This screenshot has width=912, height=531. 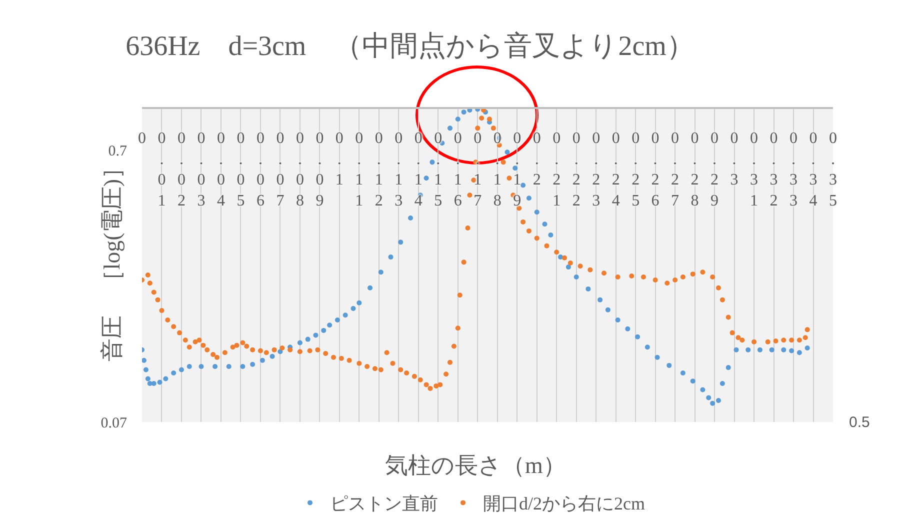 I want to click on x-tick-label: 0 . 1, so click(x=339, y=159).